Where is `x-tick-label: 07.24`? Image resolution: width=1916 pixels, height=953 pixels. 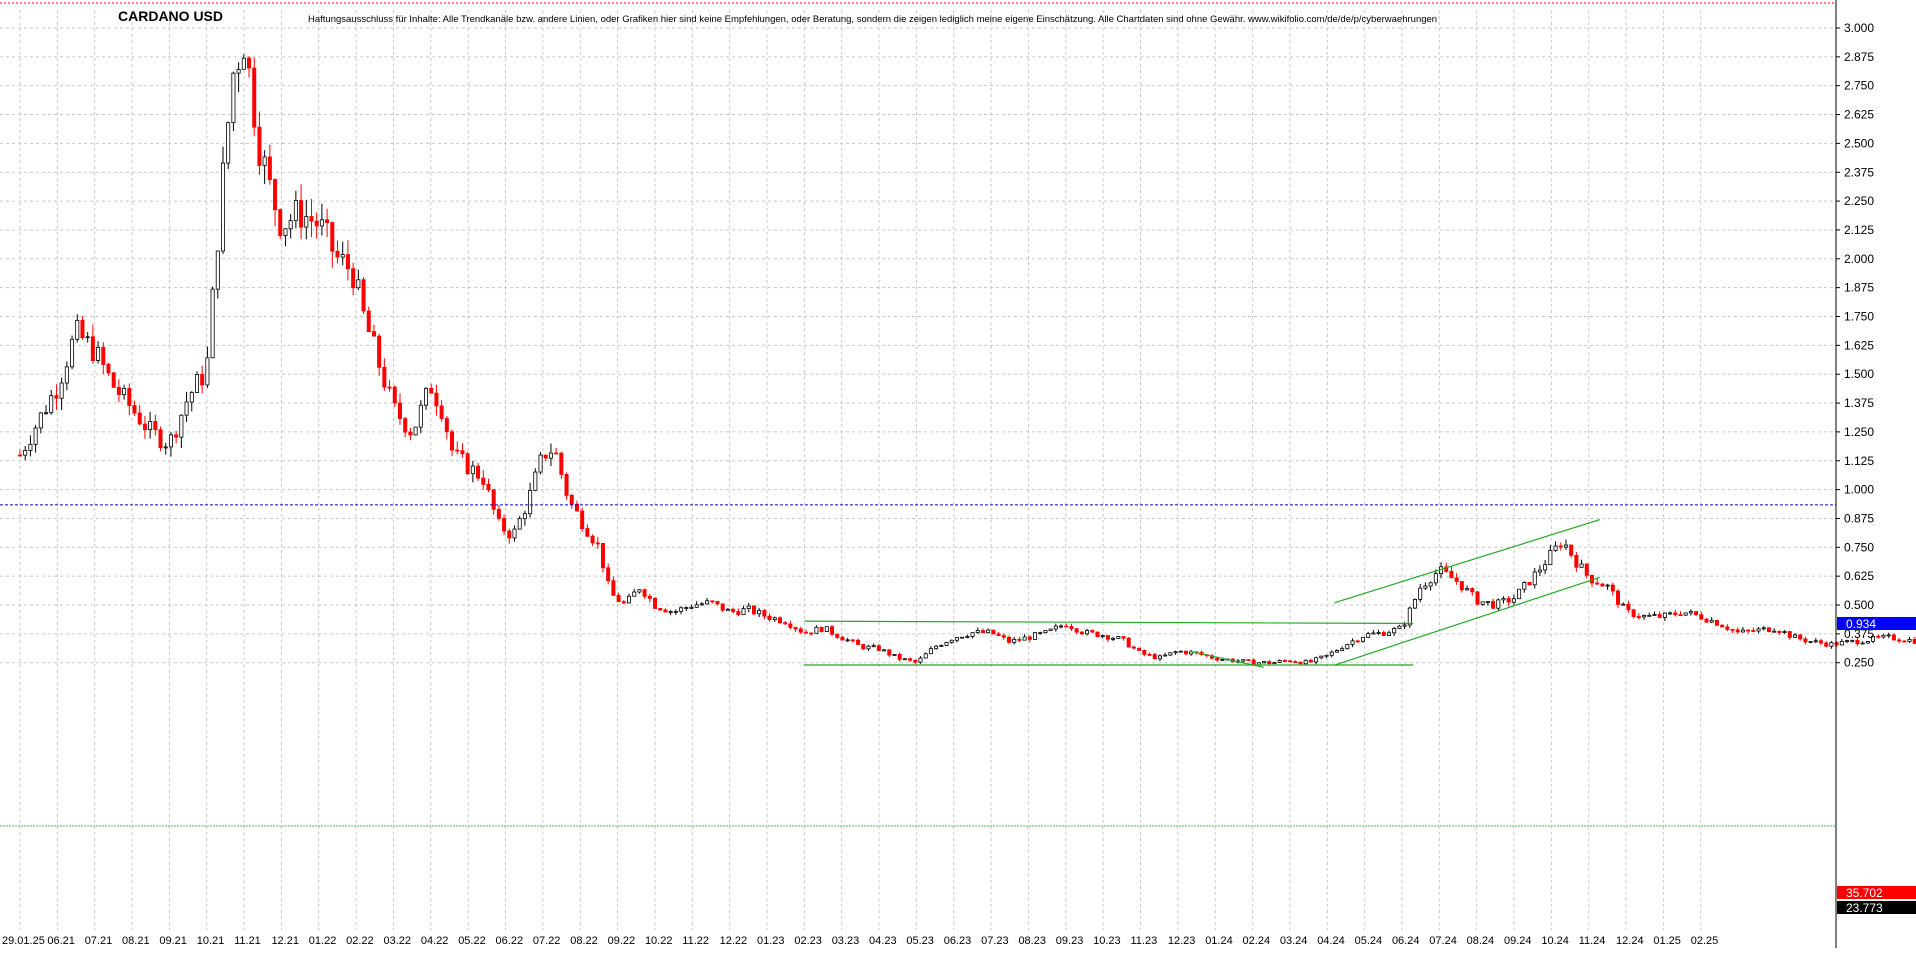
x-tick-label: 07.24 is located at coordinates (1443, 941).